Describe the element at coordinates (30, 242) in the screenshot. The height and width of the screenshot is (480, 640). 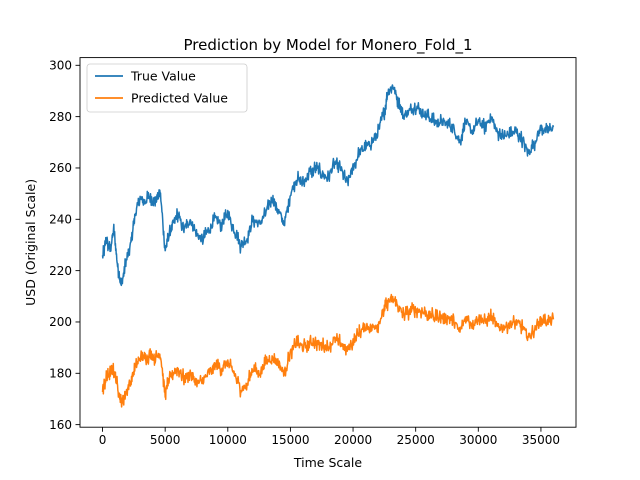
I see `y-axis-label: USD (Original Scale)` at that location.